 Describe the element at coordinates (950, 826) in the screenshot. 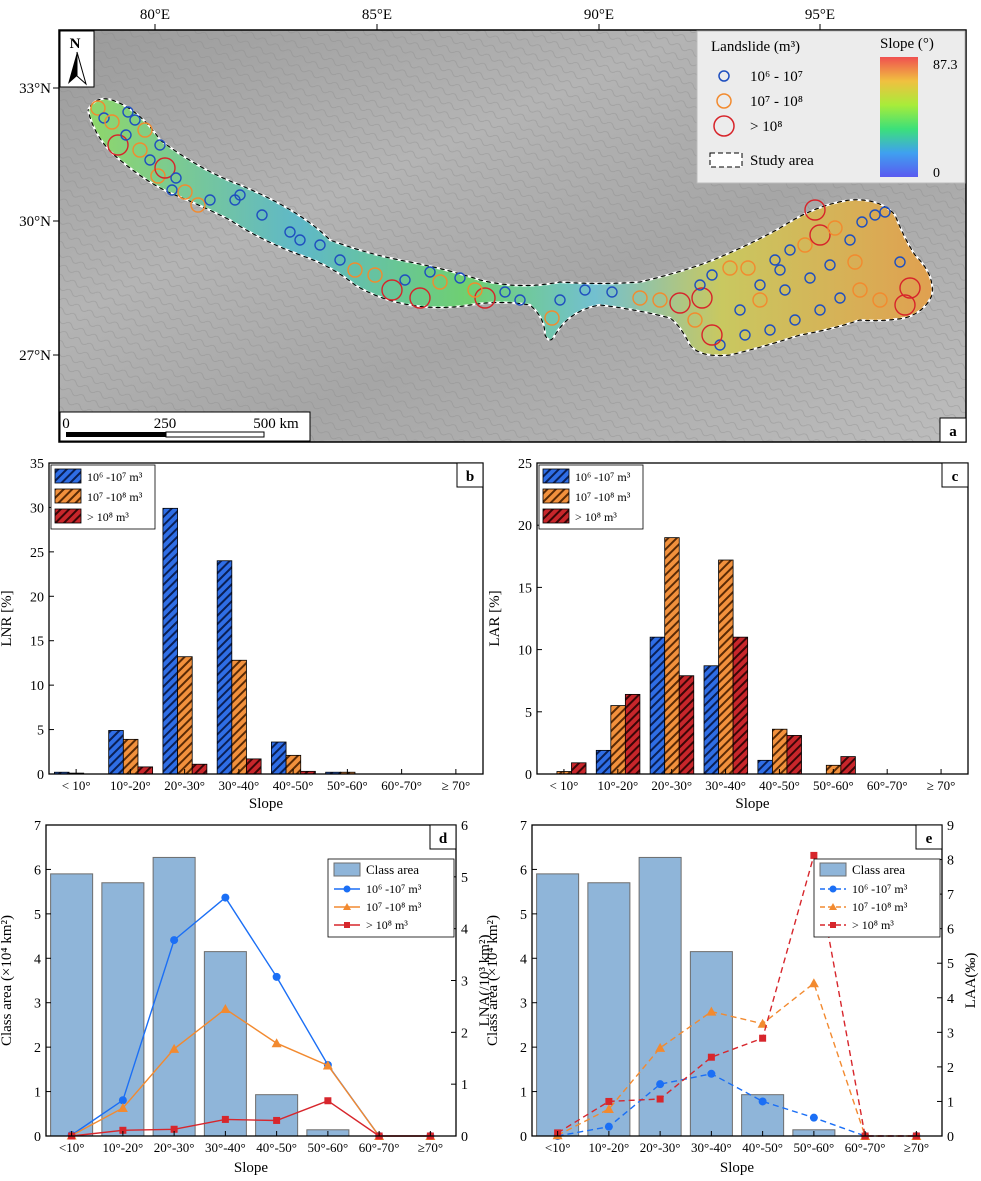

I see `y-tick-label: 9` at that location.